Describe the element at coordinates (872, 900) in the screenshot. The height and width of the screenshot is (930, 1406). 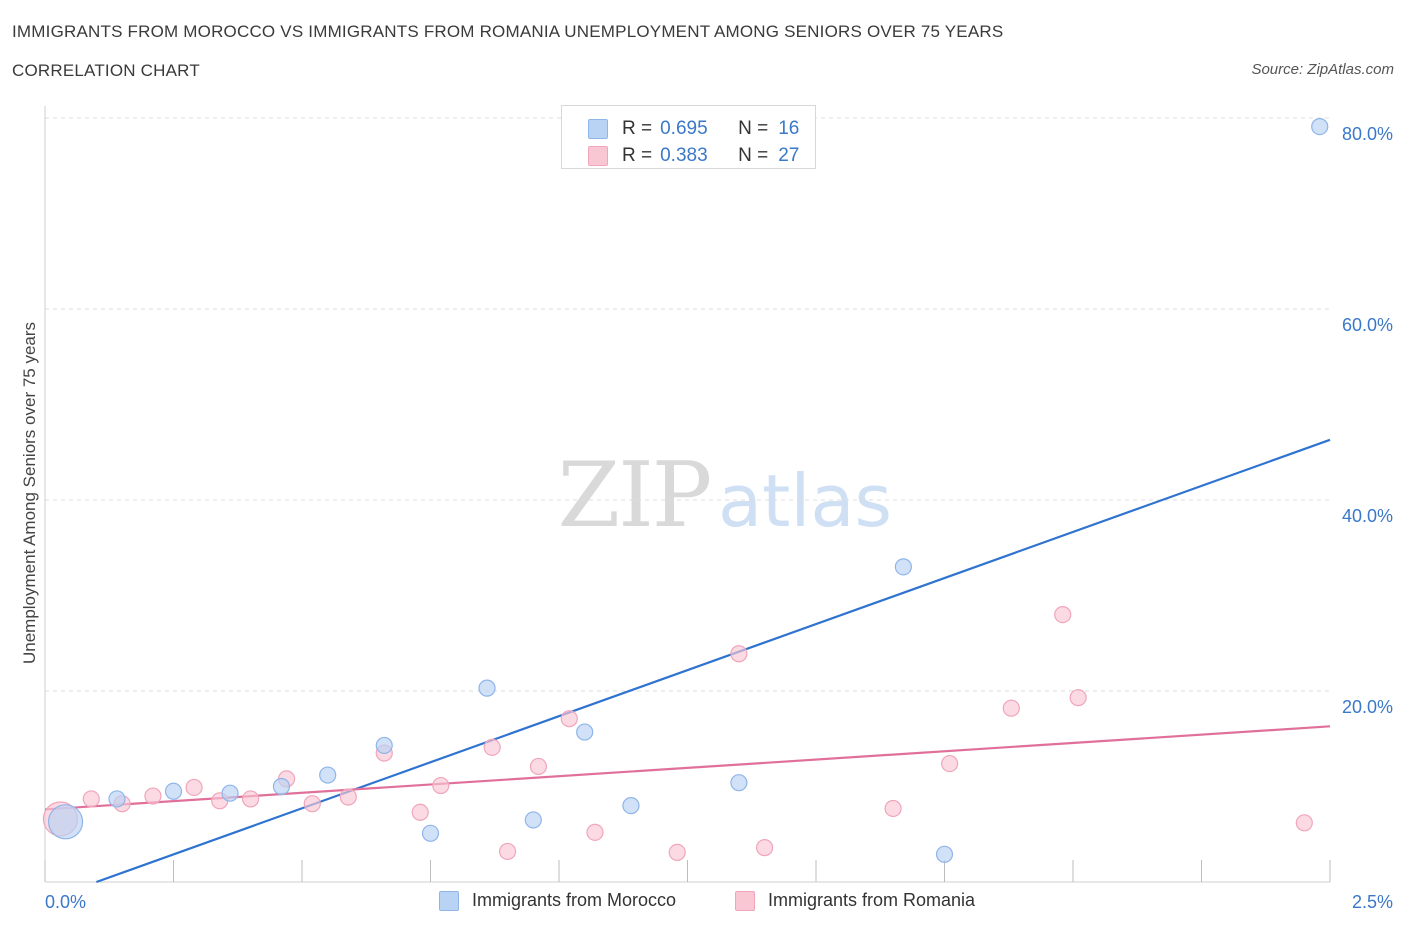
I see `legend-label-romania: Immigrants from Romania` at that location.